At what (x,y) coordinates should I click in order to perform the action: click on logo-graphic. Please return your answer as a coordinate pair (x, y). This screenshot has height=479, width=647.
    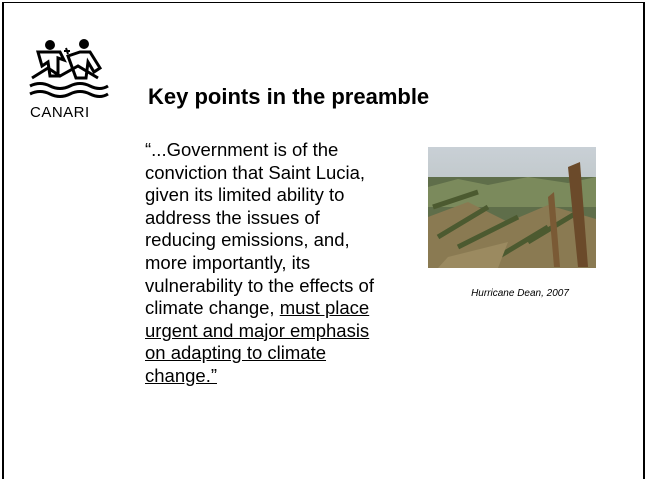
    Looking at the image, I should click on (69, 68).